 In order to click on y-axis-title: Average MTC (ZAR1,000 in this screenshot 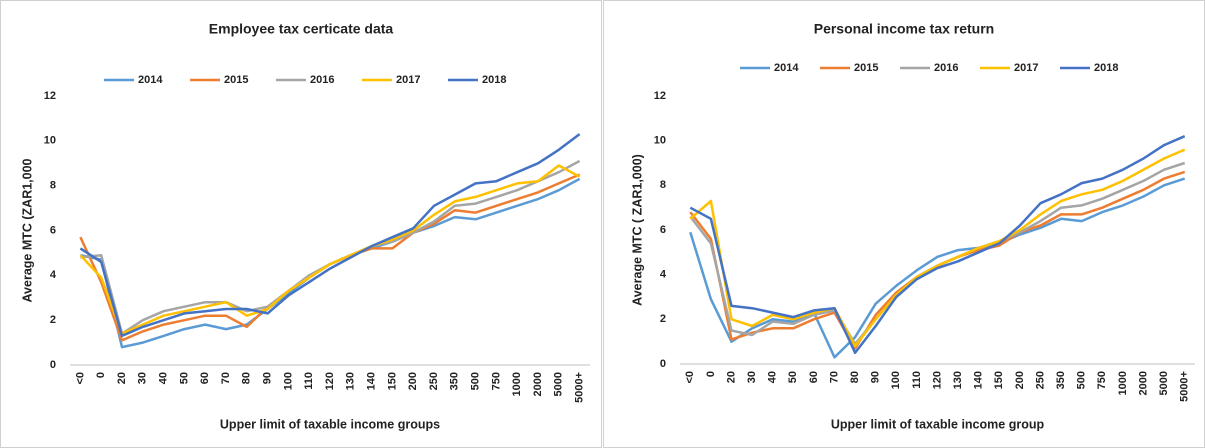, I will do `click(27, 230)`.